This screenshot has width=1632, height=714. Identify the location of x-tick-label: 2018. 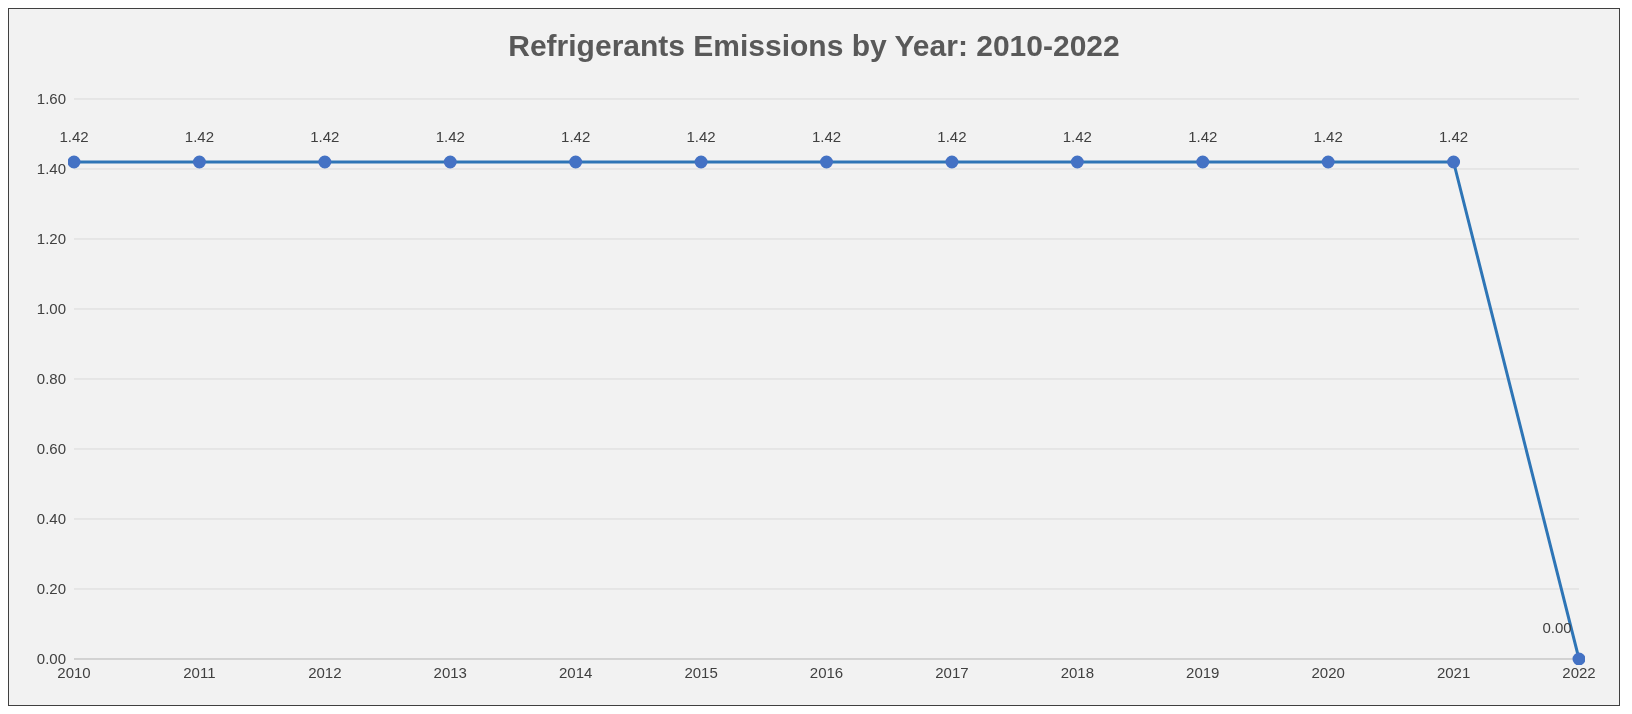
(1077, 672).